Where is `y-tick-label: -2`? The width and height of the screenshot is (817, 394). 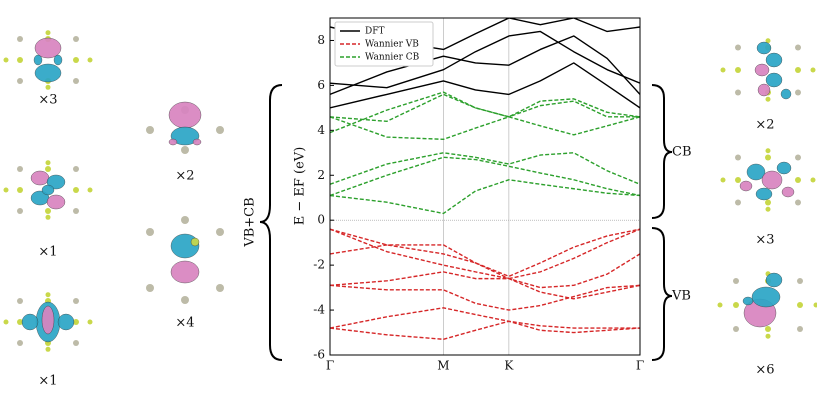 y-tick-label: -2 is located at coordinates (319, 265).